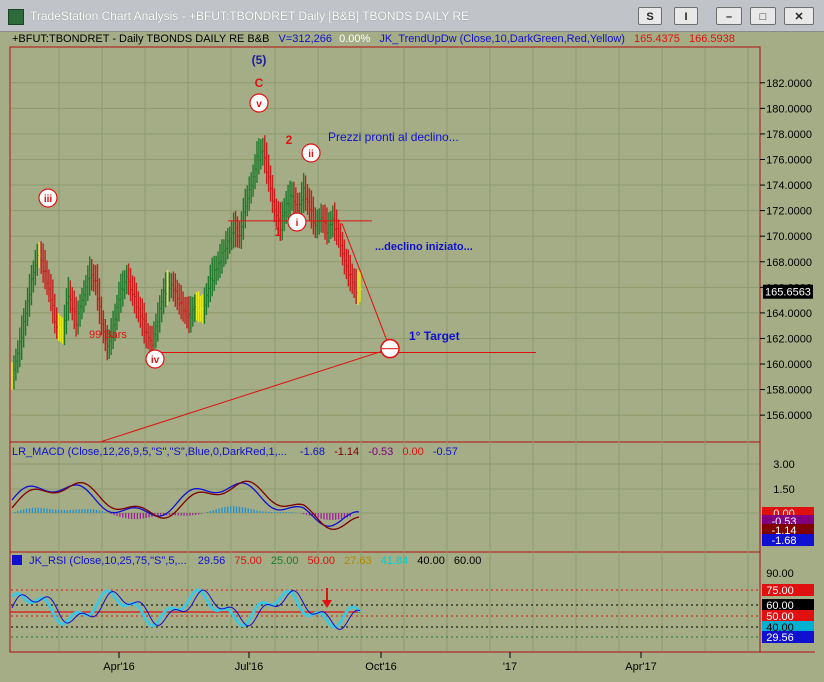  I want to click on wave-i-label: i, so click(297, 223).